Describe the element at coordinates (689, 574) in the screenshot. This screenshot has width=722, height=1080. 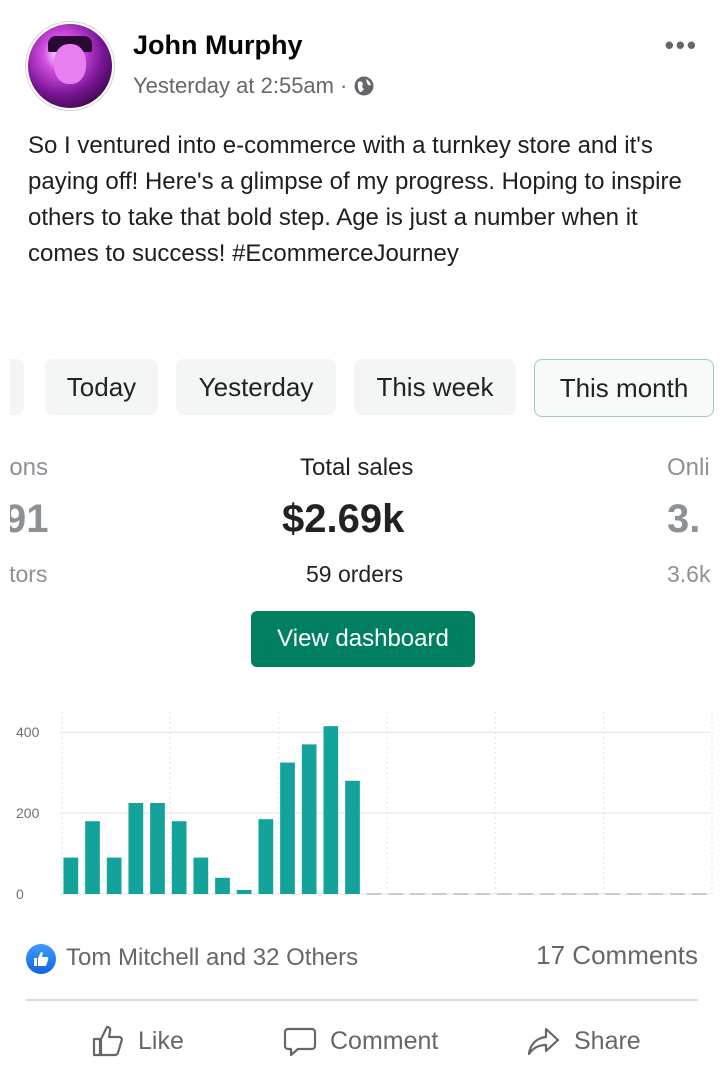
I see `right-metric-sub: 3.6k` at that location.